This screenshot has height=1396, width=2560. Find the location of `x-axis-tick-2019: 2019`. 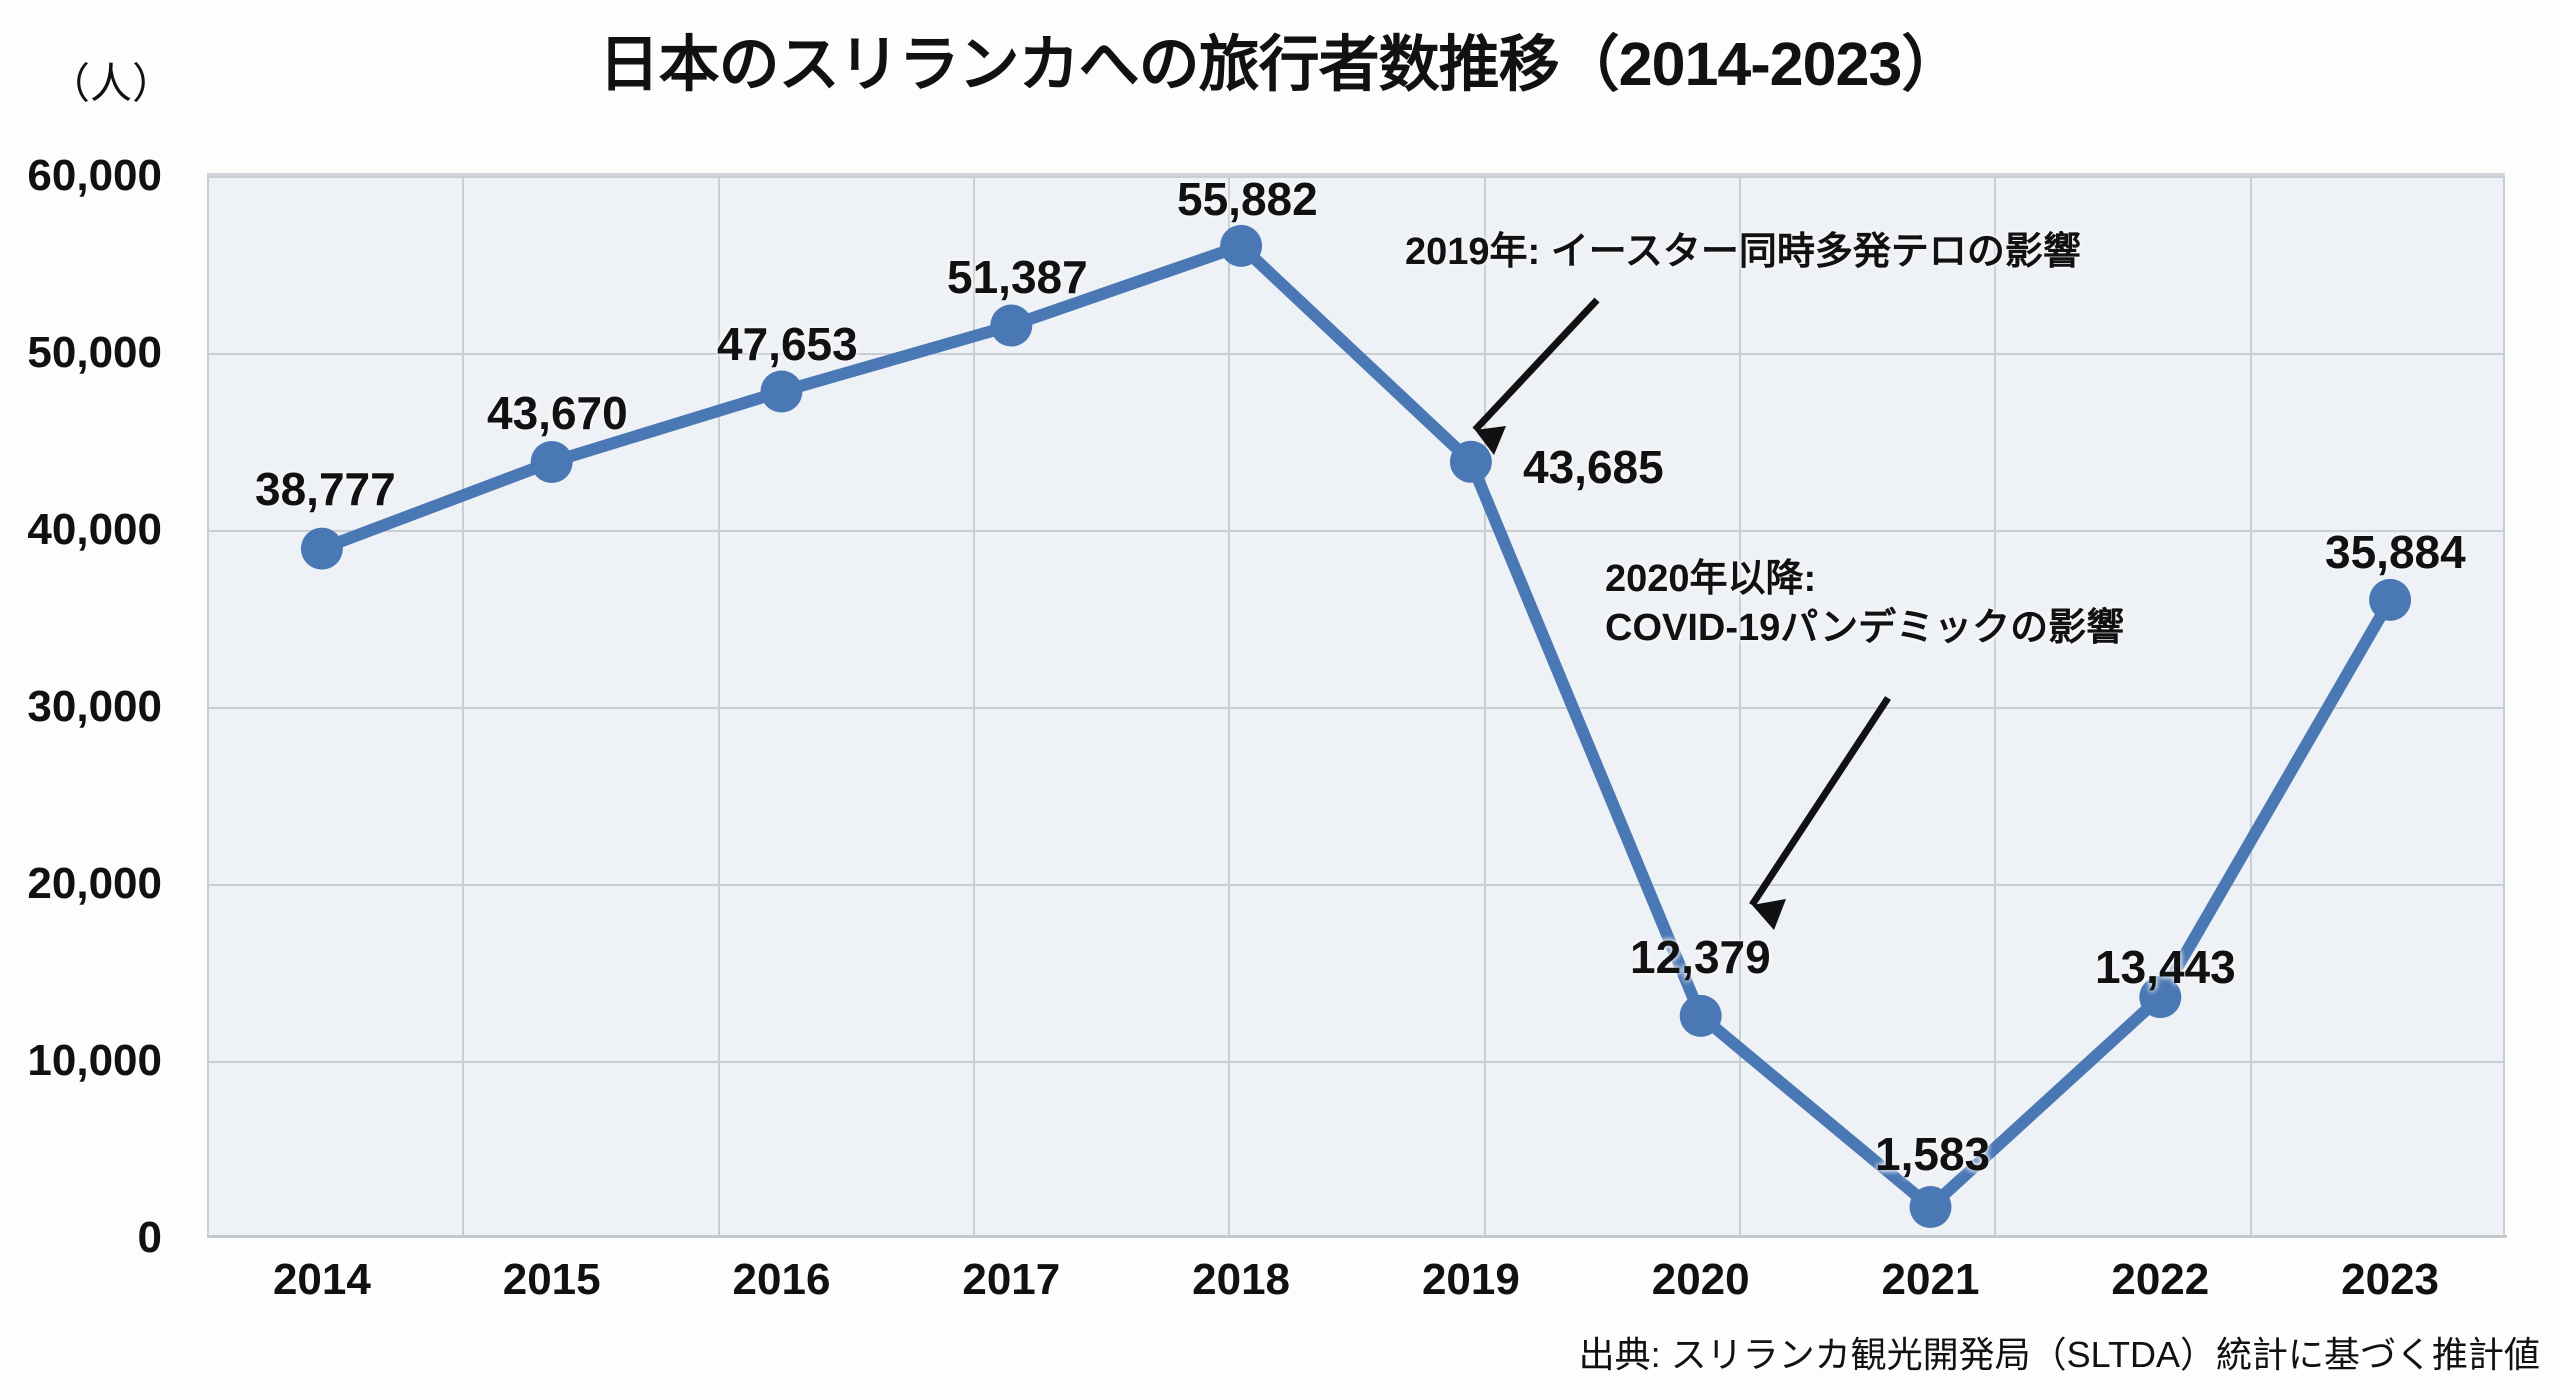

x-axis-tick-2019: 2019 is located at coordinates (1470, 1279).